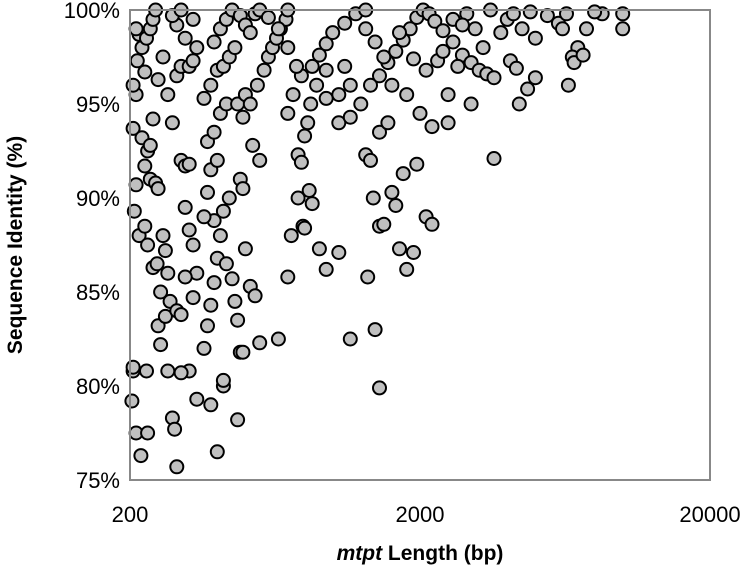 The width and height of the screenshot is (748, 570). Describe the element at coordinates (98, 198) in the screenshot. I see `y-tick-label: 90%` at that location.